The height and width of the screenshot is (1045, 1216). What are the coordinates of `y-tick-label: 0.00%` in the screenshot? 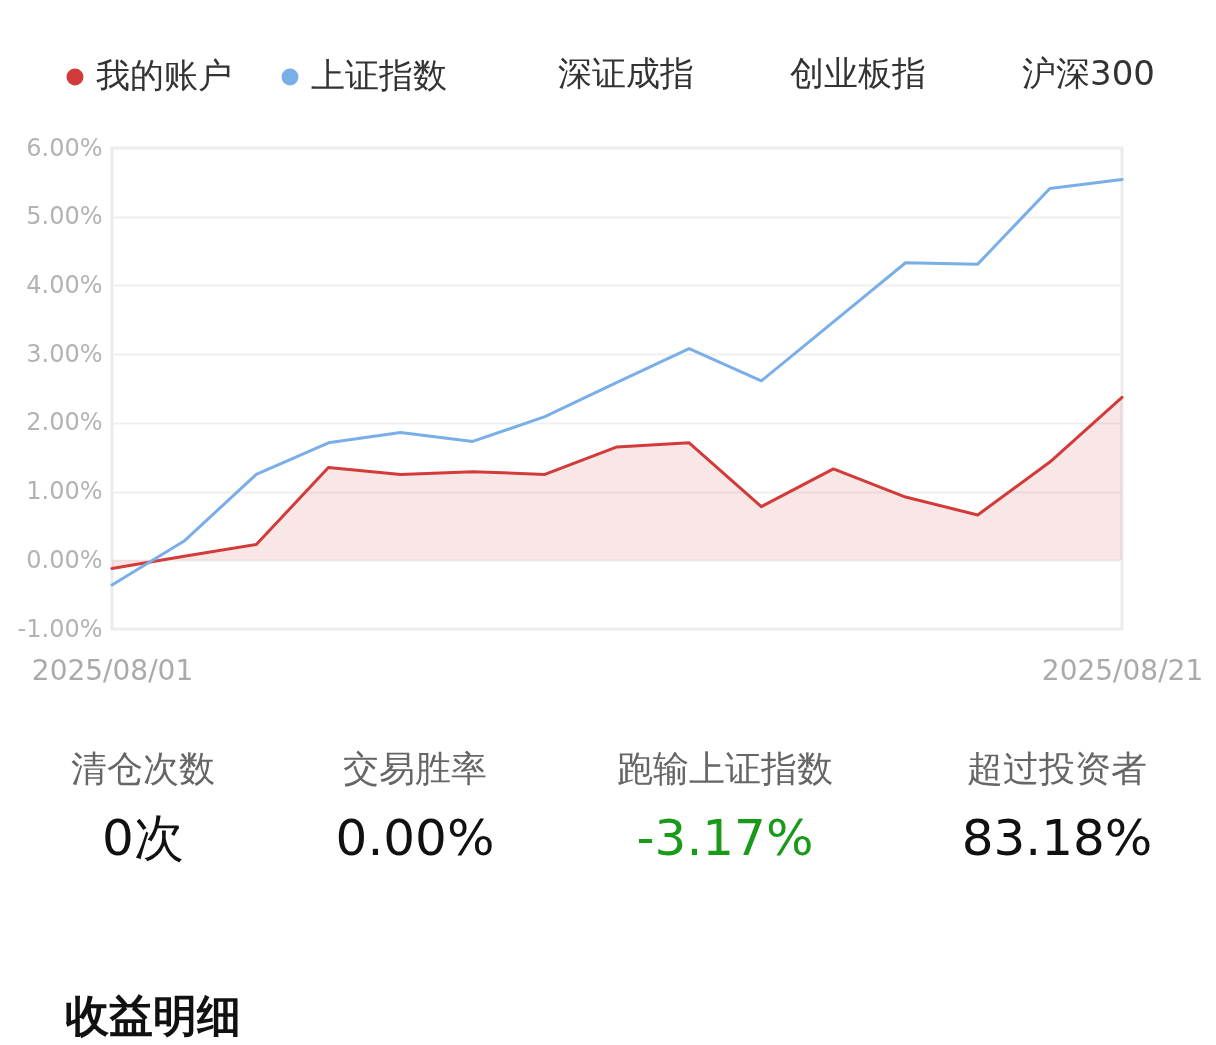 It's located at (64, 559).